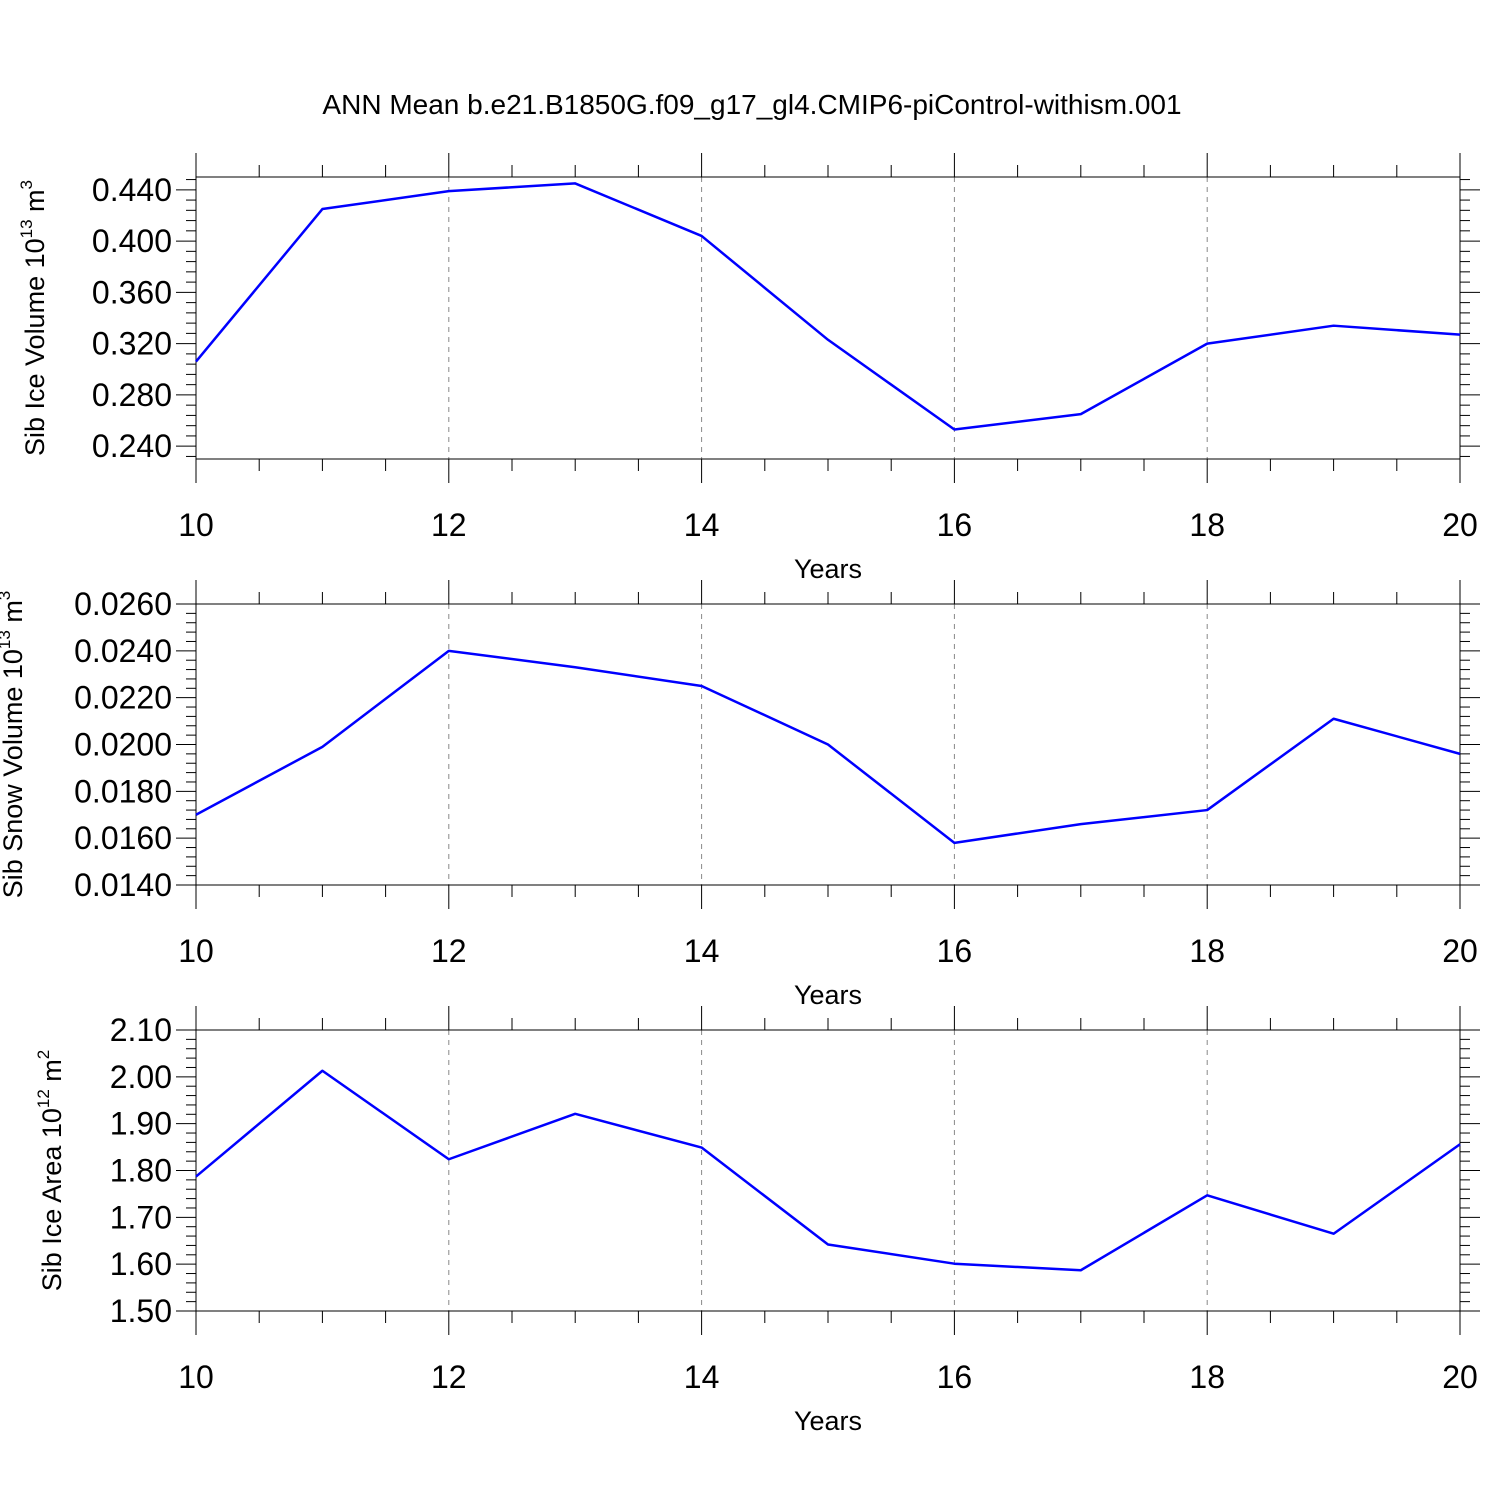  What do you see at coordinates (141, 1311) in the screenshot?
I see `y-tick-label: 1.50` at bounding box center [141, 1311].